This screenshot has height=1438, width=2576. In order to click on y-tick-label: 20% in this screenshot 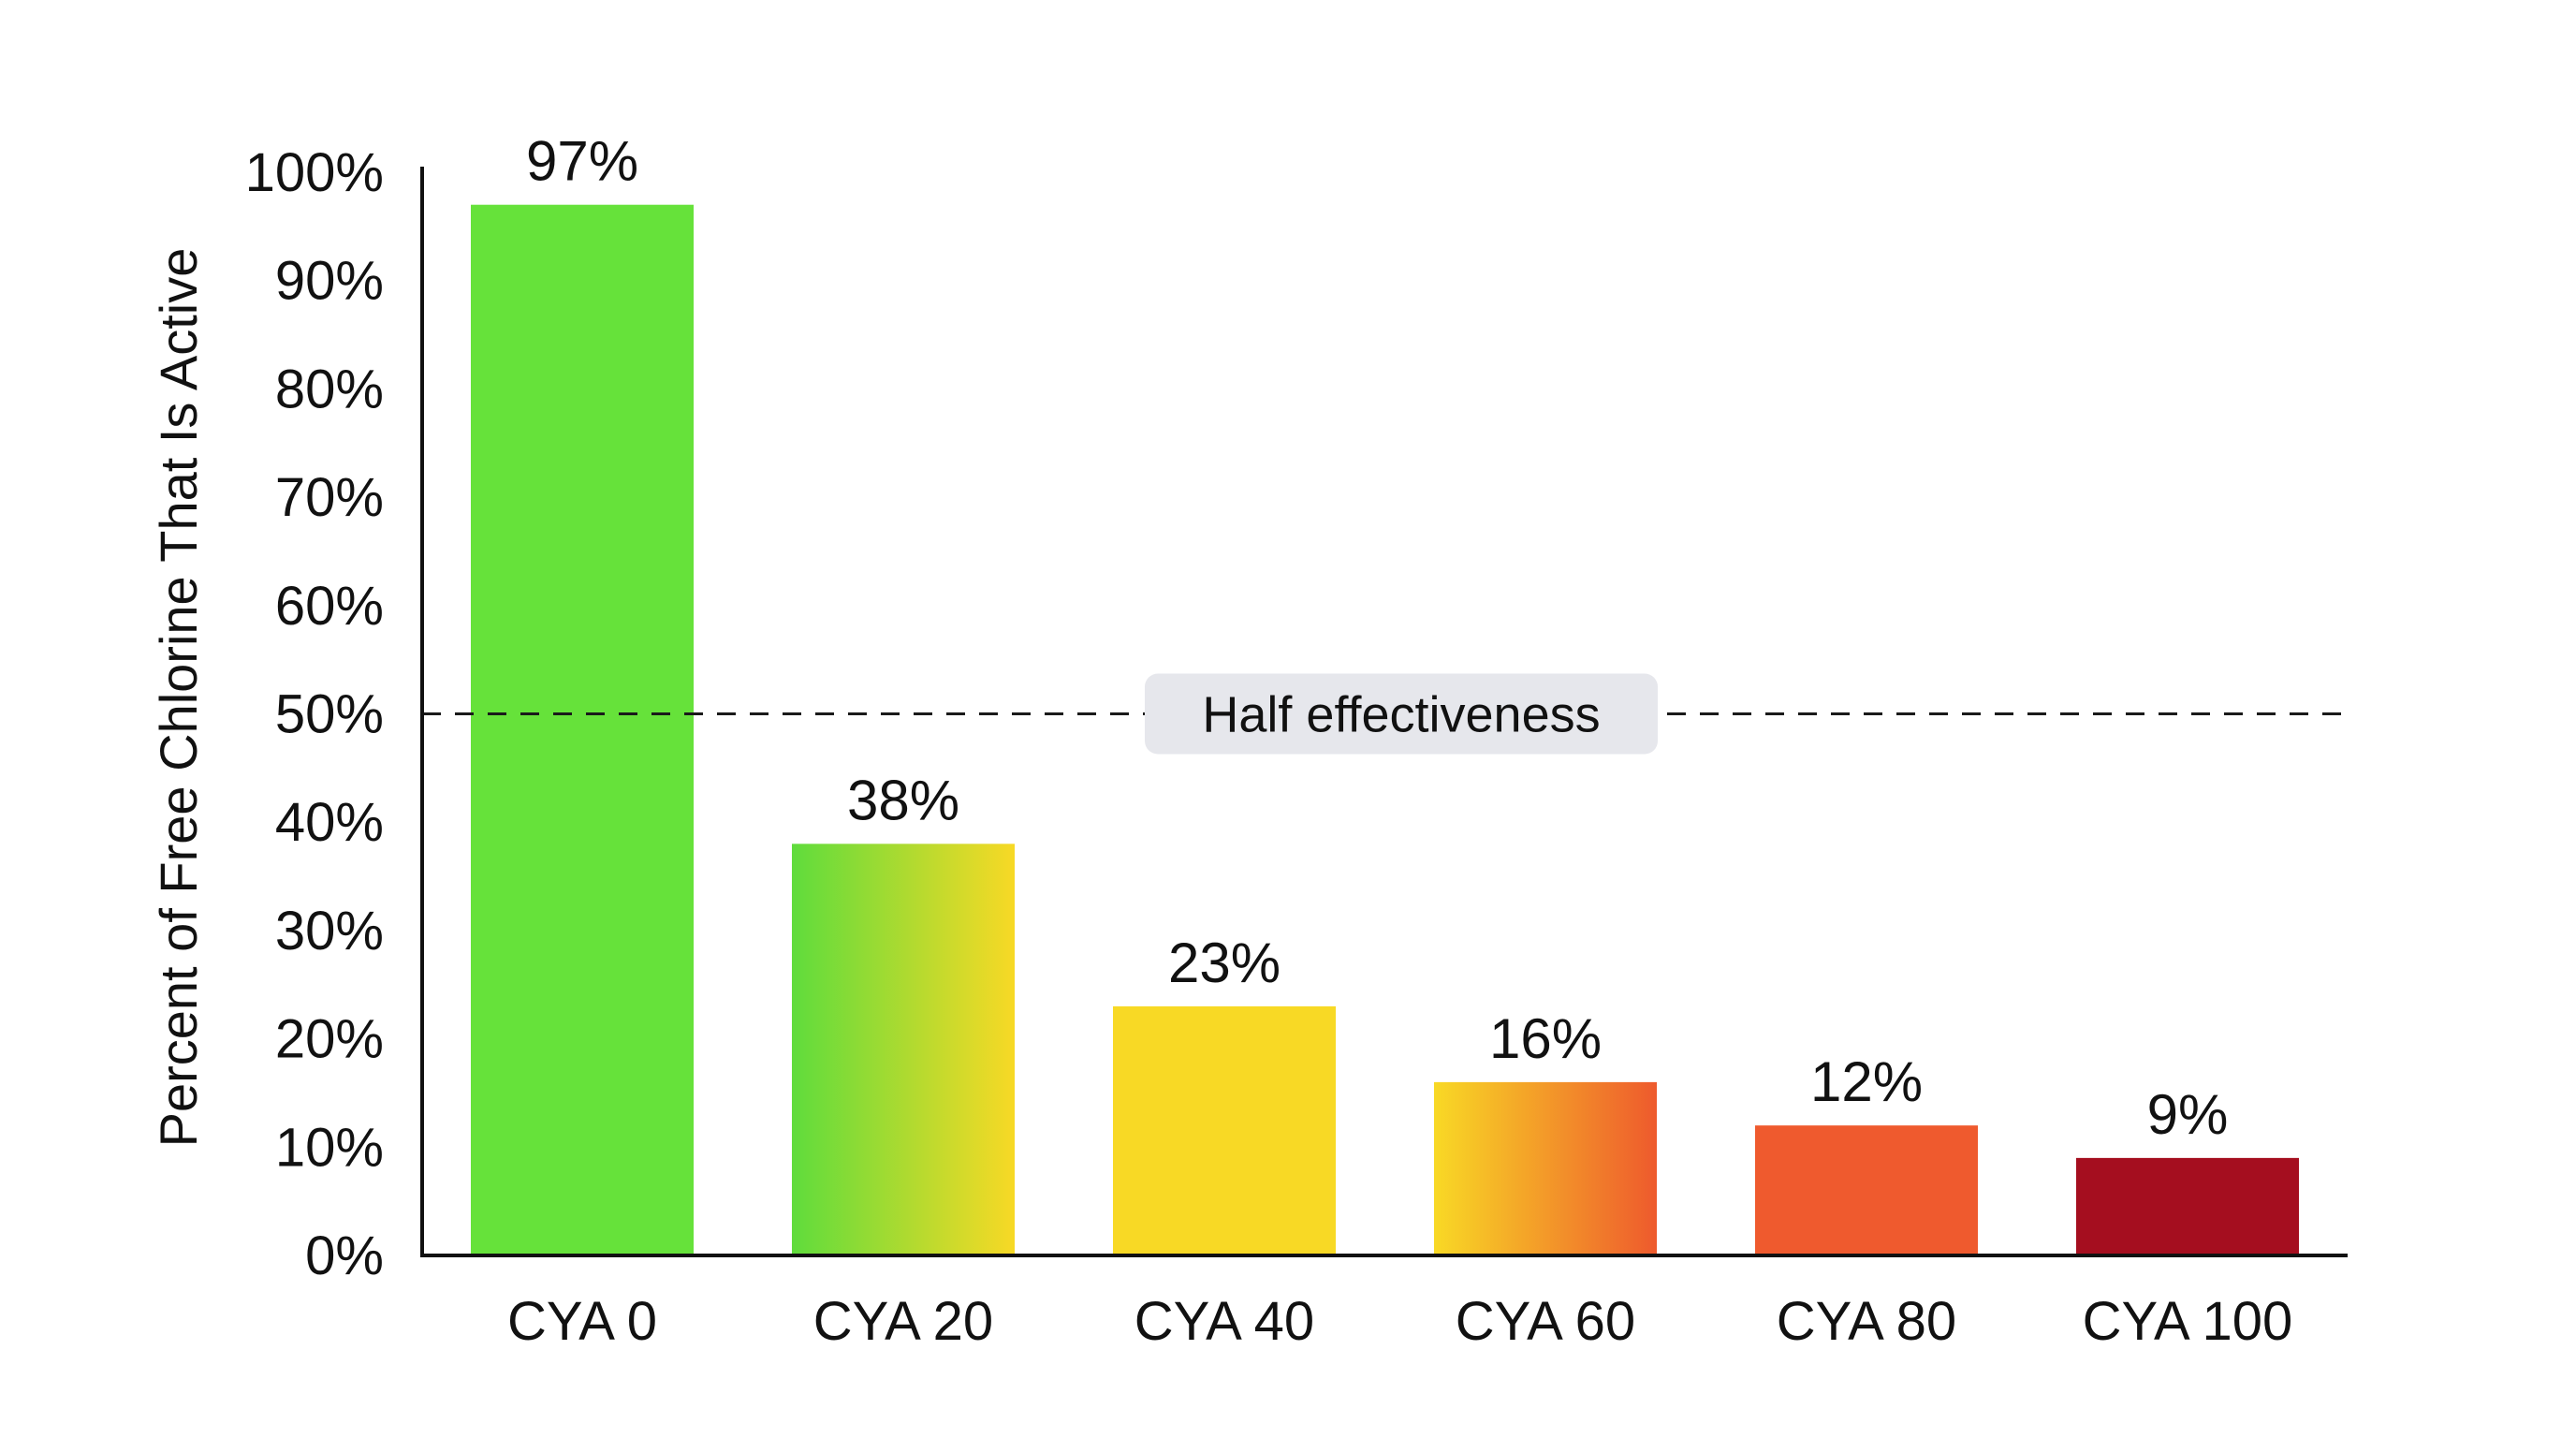, I will do `click(330, 1039)`.